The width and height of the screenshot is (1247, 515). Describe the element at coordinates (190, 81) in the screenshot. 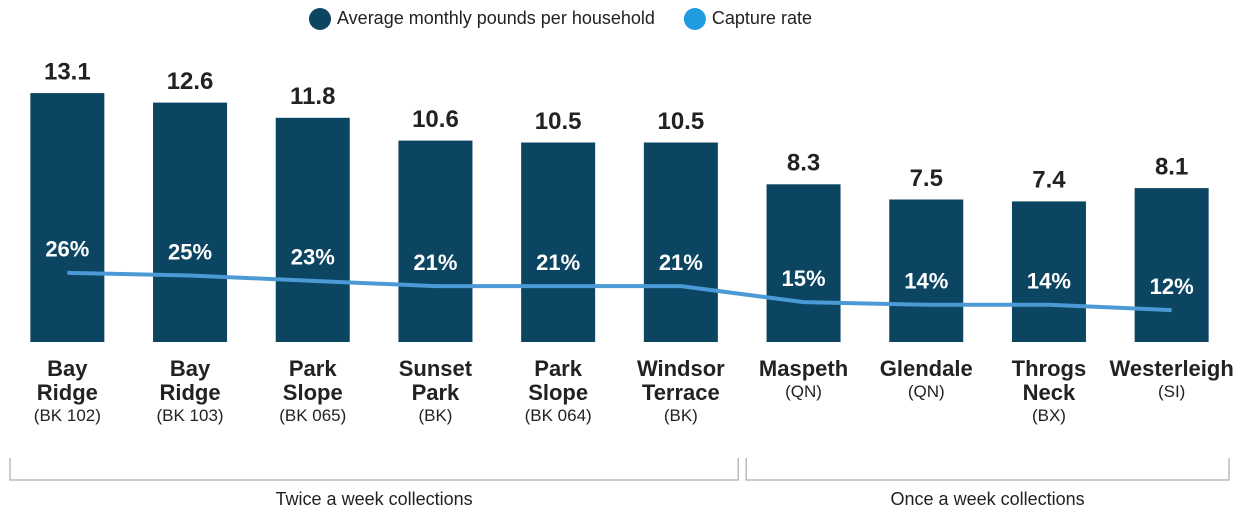

I see `bar-value-label: 12.6` at that location.